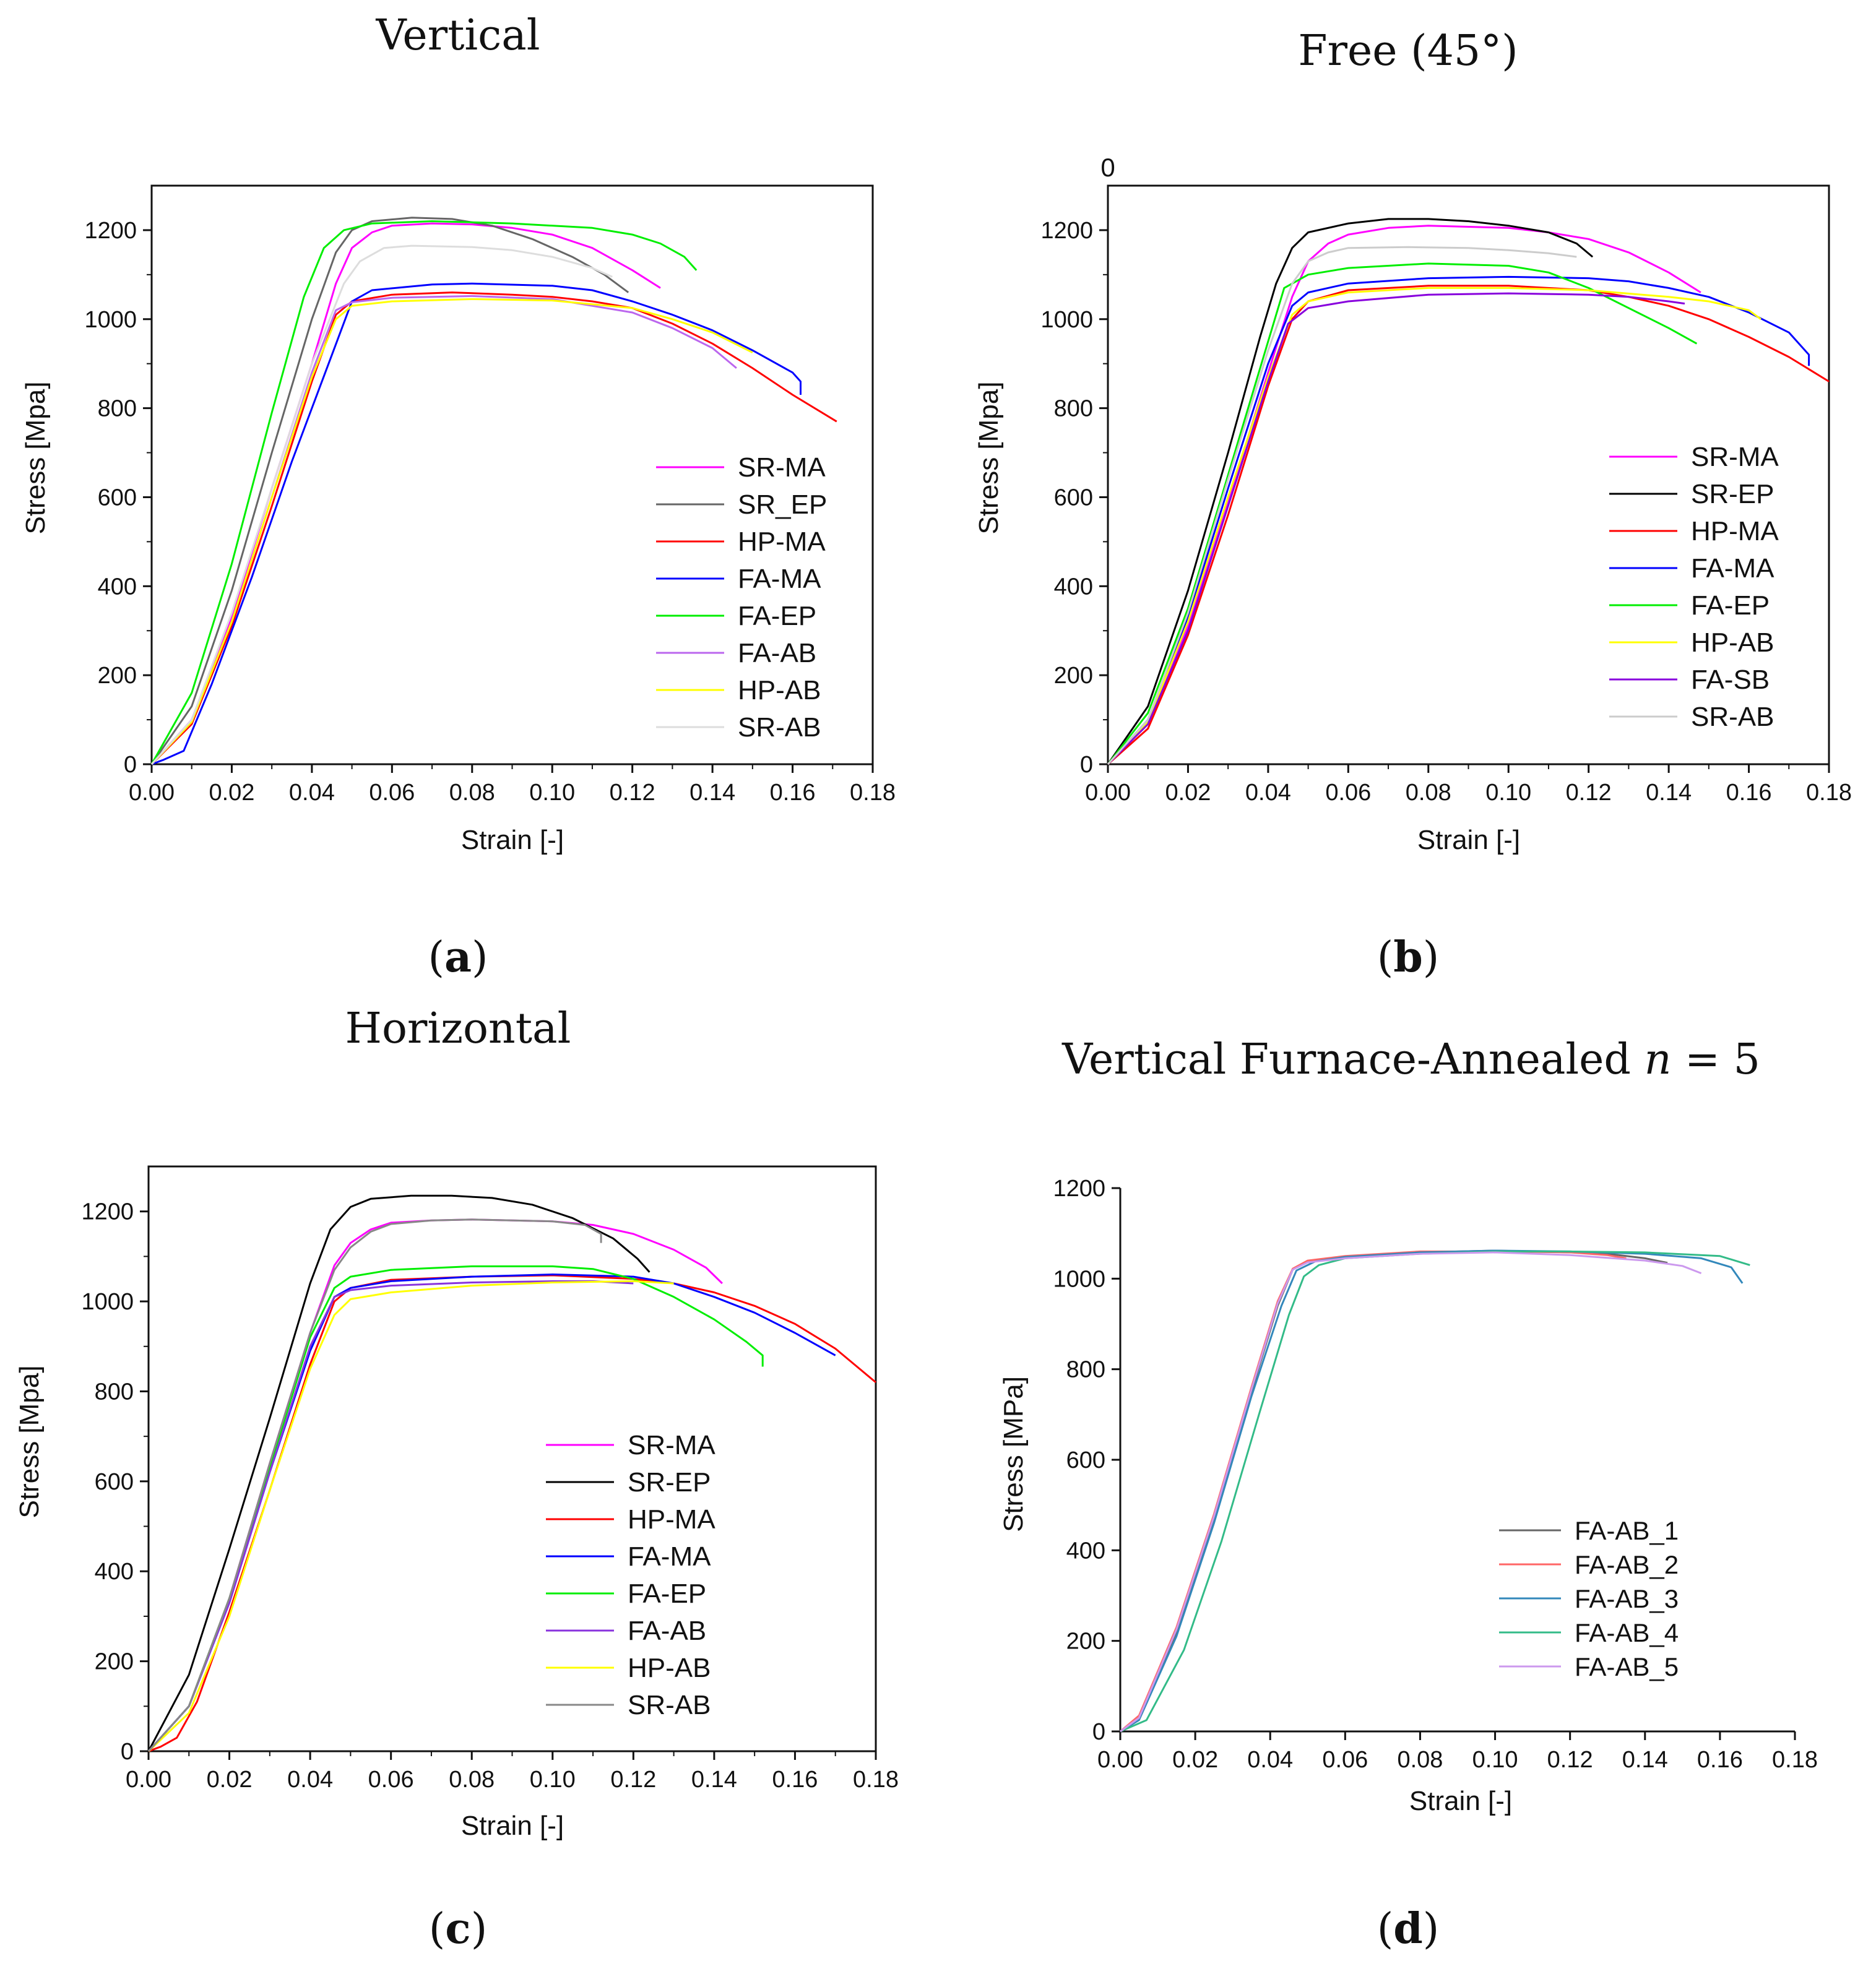  Describe the element at coordinates (1627, 1632) in the screenshot. I see `legend-label: FA-AB_4` at that location.